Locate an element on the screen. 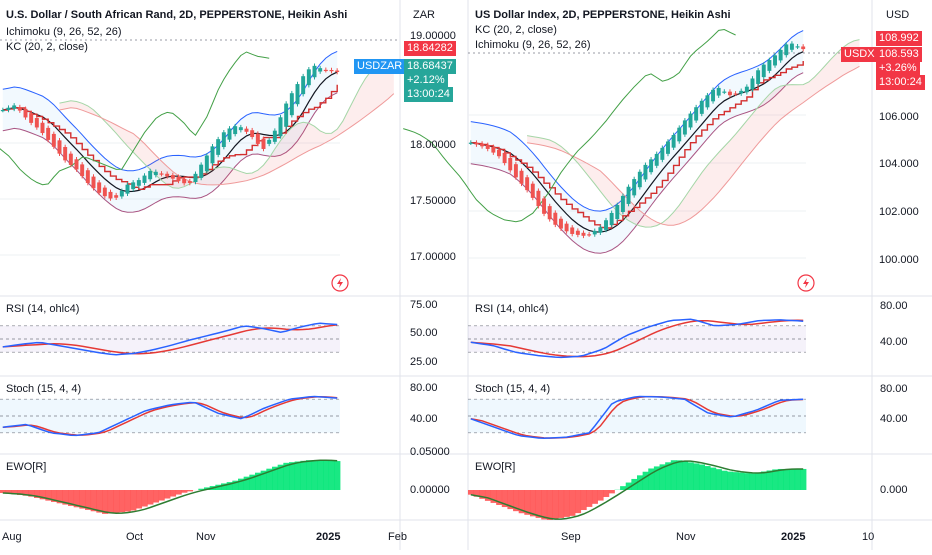 The image size is (932, 555). right-rsi-tick: 40.00 is located at coordinates (894, 342).